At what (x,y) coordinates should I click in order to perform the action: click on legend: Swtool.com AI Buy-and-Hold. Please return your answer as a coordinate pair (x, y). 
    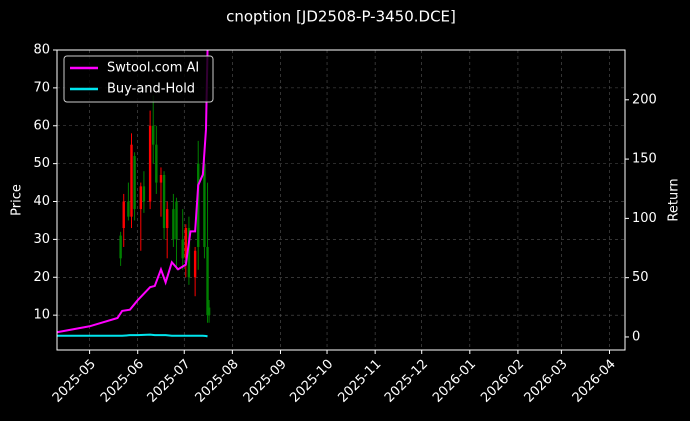
    Looking at the image, I should click on (138, 79).